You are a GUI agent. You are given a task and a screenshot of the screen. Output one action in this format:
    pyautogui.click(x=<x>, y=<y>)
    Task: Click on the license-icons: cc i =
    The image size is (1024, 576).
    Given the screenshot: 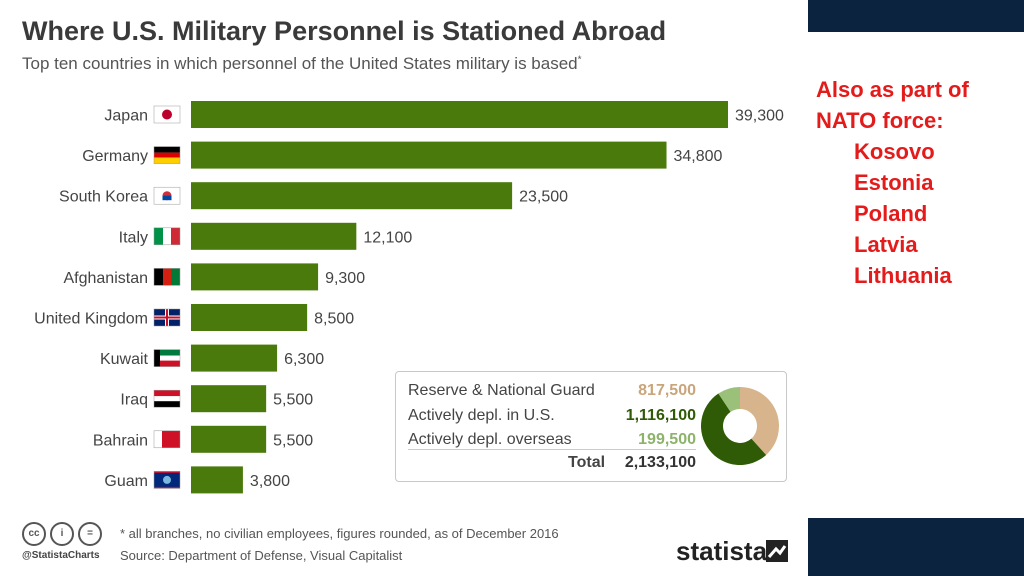 What is the action you would take?
    pyautogui.click(x=64, y=534)
    